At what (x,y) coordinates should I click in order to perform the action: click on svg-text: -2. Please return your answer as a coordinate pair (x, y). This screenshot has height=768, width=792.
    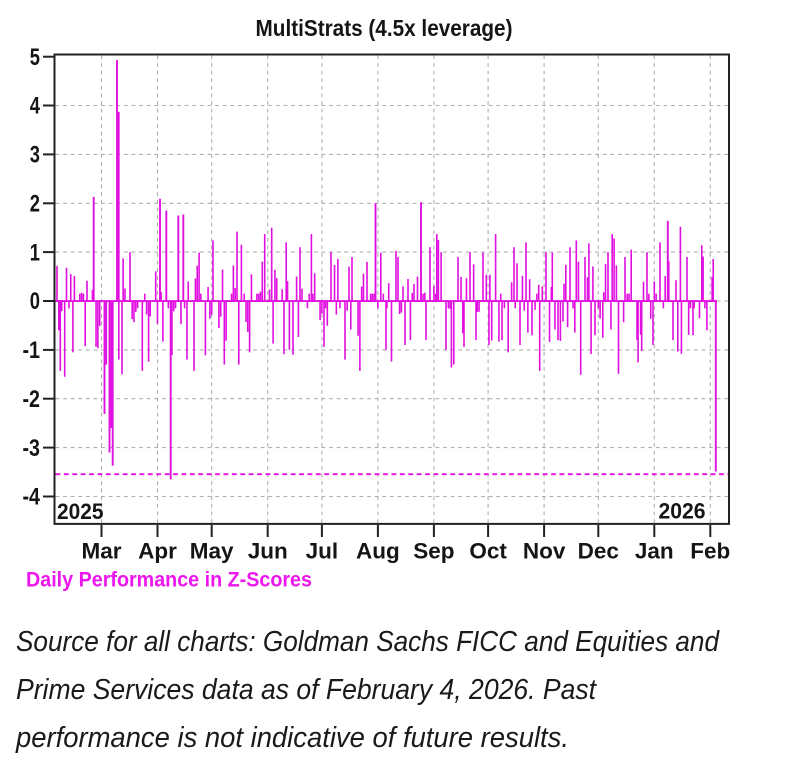
    Looking at the image, I should click on (32, 399).